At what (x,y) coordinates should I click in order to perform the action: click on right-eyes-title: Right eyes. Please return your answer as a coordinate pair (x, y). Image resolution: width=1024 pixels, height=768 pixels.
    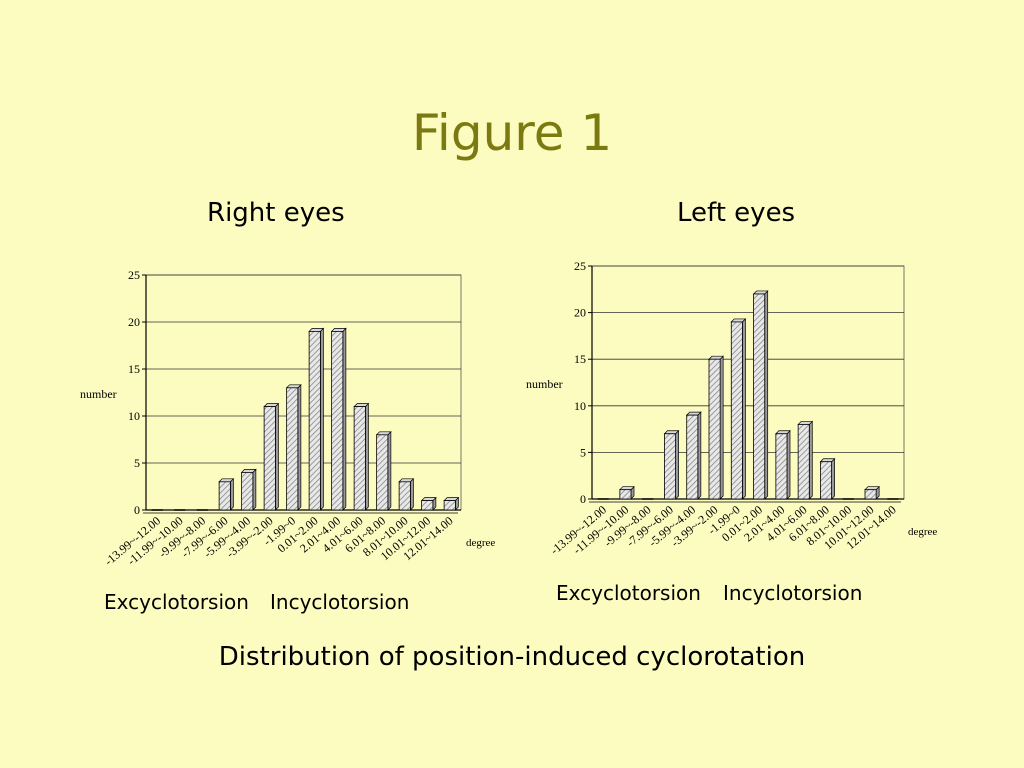
    Looking at the image, I should click on (276, 213).